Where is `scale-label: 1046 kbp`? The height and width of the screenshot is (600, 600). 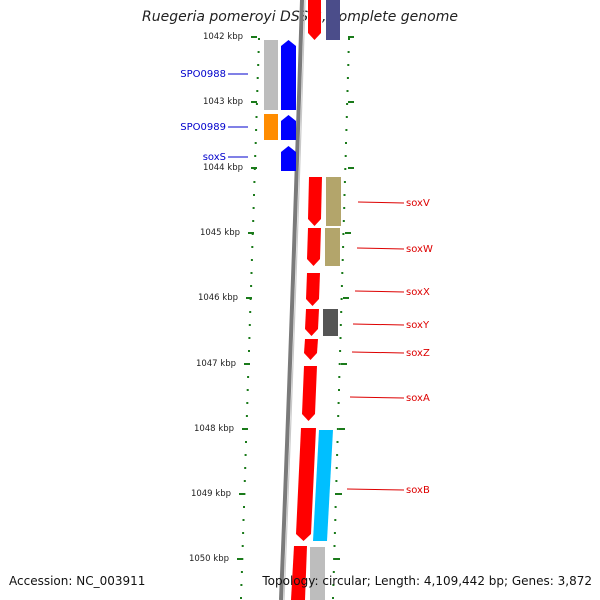
scale-label: 1046 kbp is located at coordinates (218, 298).